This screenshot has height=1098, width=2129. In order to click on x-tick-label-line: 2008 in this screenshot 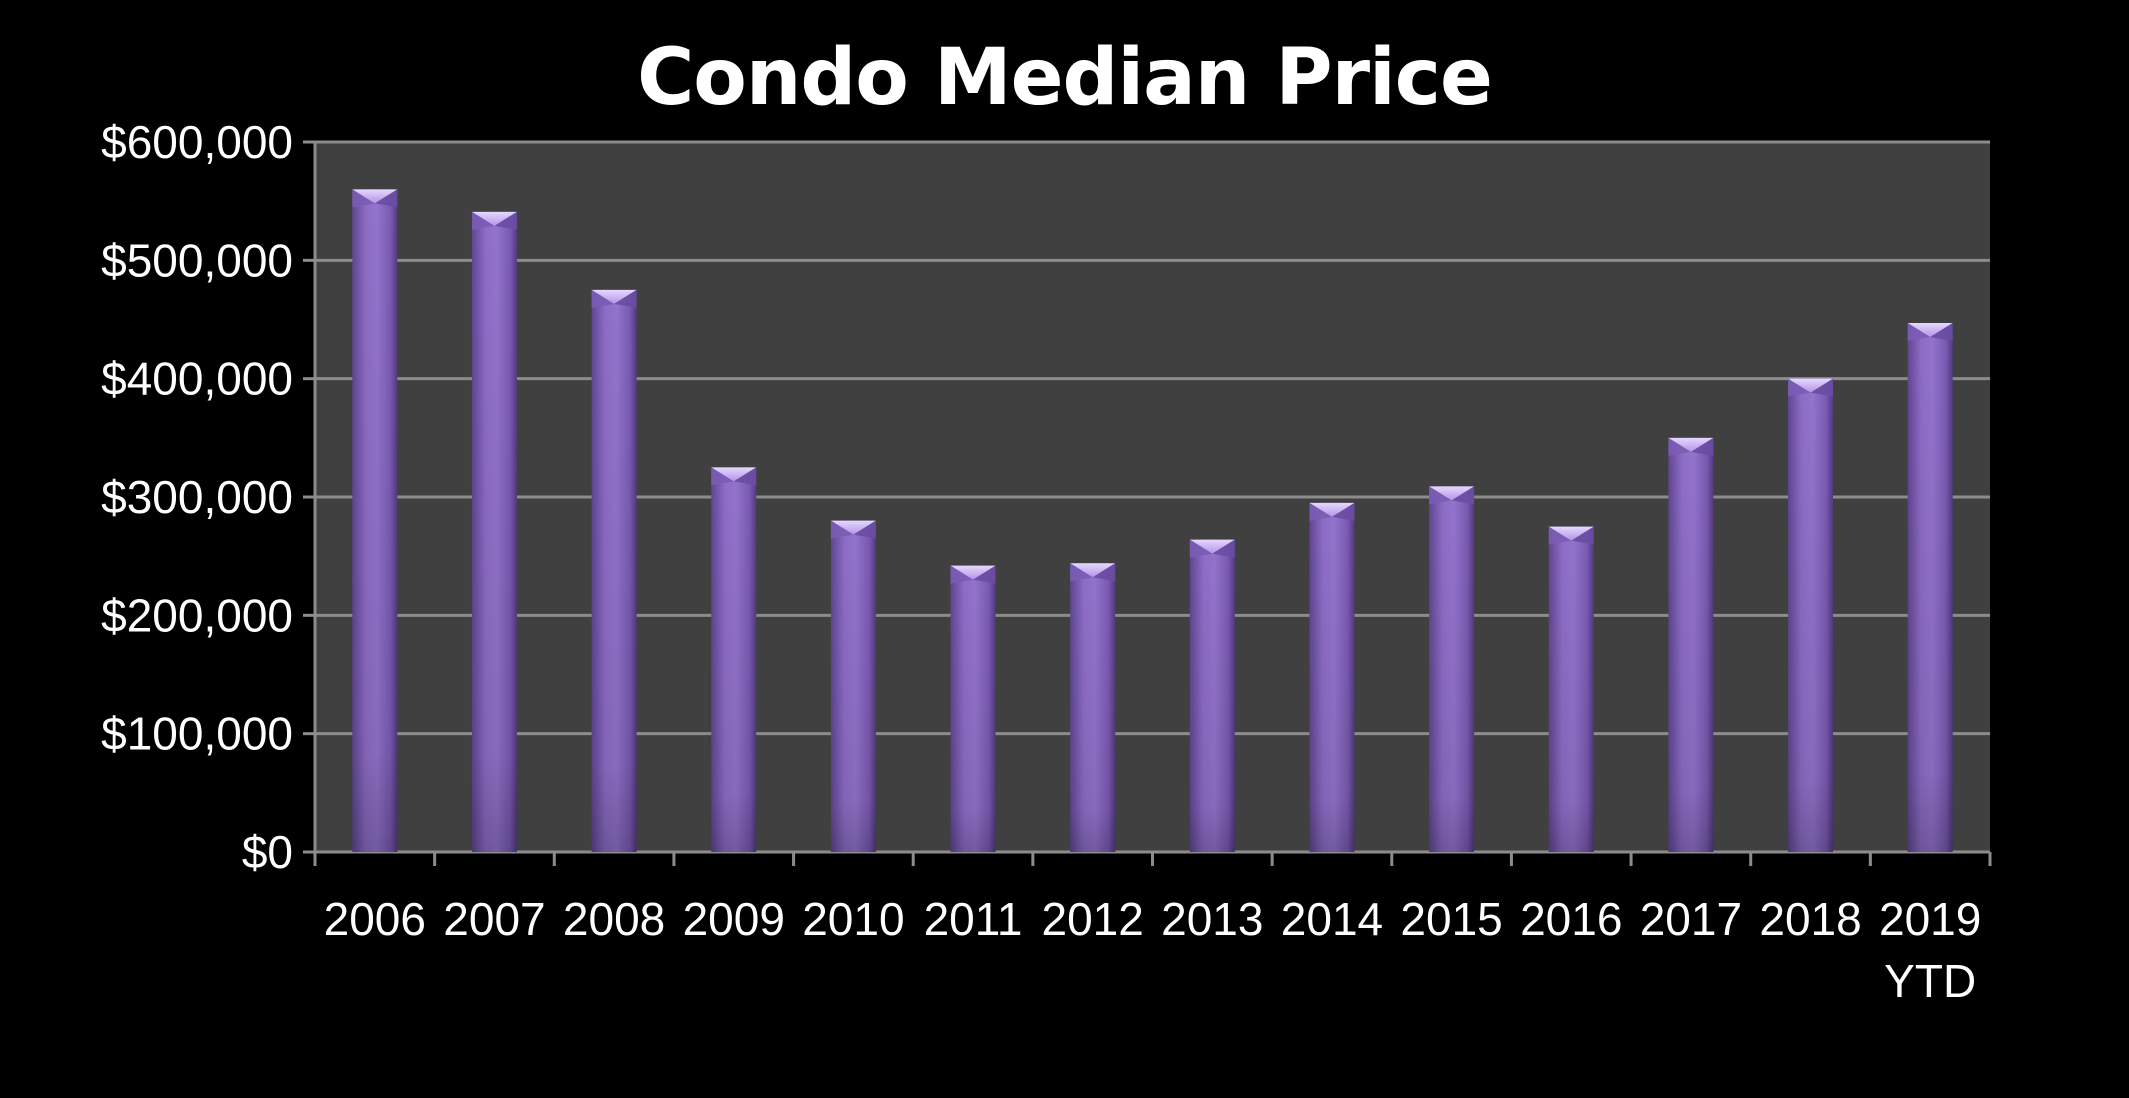, I will do `click(614, 919)`.